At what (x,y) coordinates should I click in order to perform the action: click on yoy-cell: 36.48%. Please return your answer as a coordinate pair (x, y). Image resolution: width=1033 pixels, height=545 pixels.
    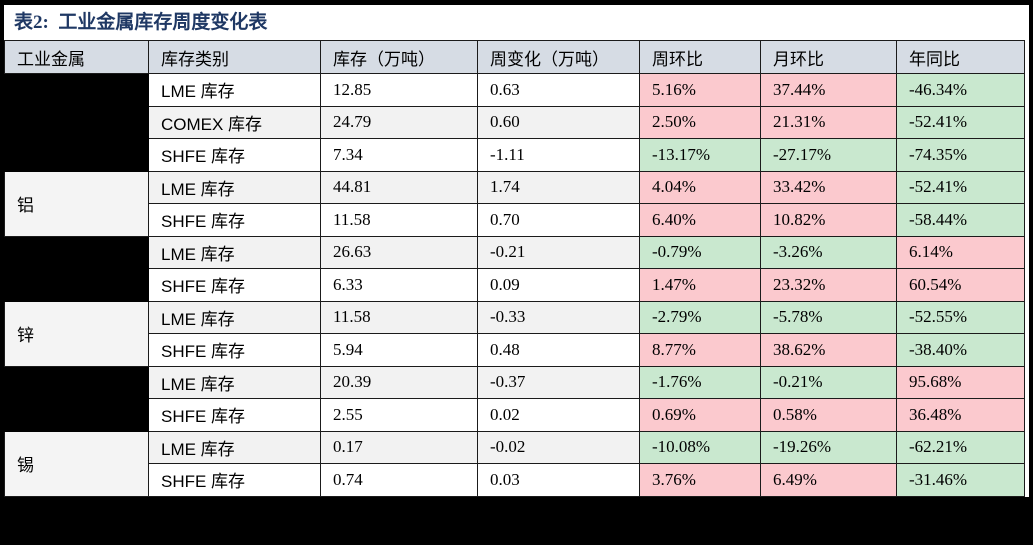
    Looking at the image, I should click on (960, 415).